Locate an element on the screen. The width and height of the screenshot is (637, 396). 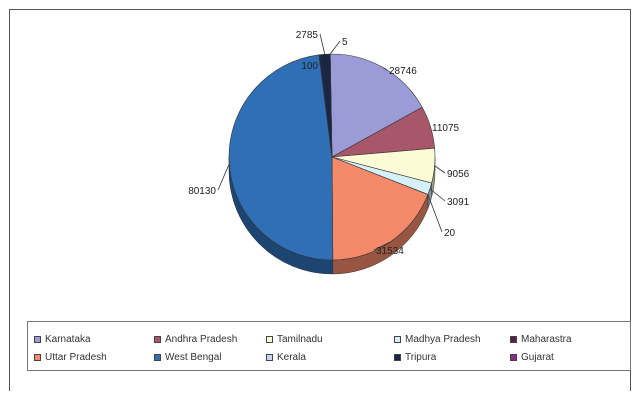
data-label-west-bengal: 80130 is located at coordinates (202, 191).